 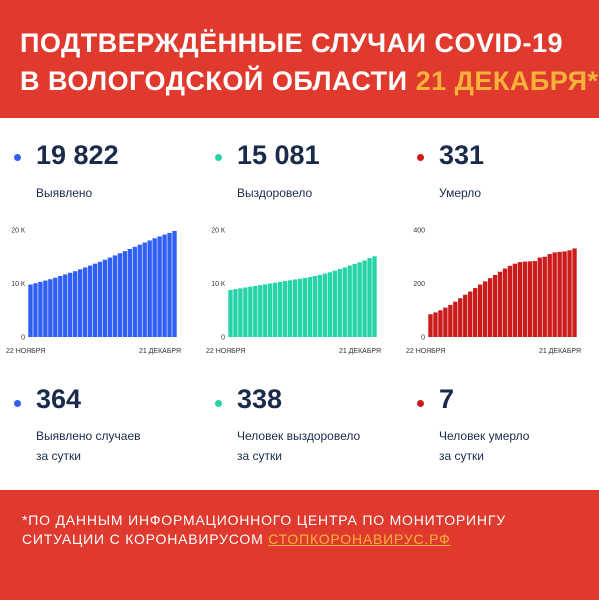 What do you see at coordinates (484, 436) in the screenshot?
I see `daily-deaths-label-1: Человек умерло` at bounding box center [484, 436].